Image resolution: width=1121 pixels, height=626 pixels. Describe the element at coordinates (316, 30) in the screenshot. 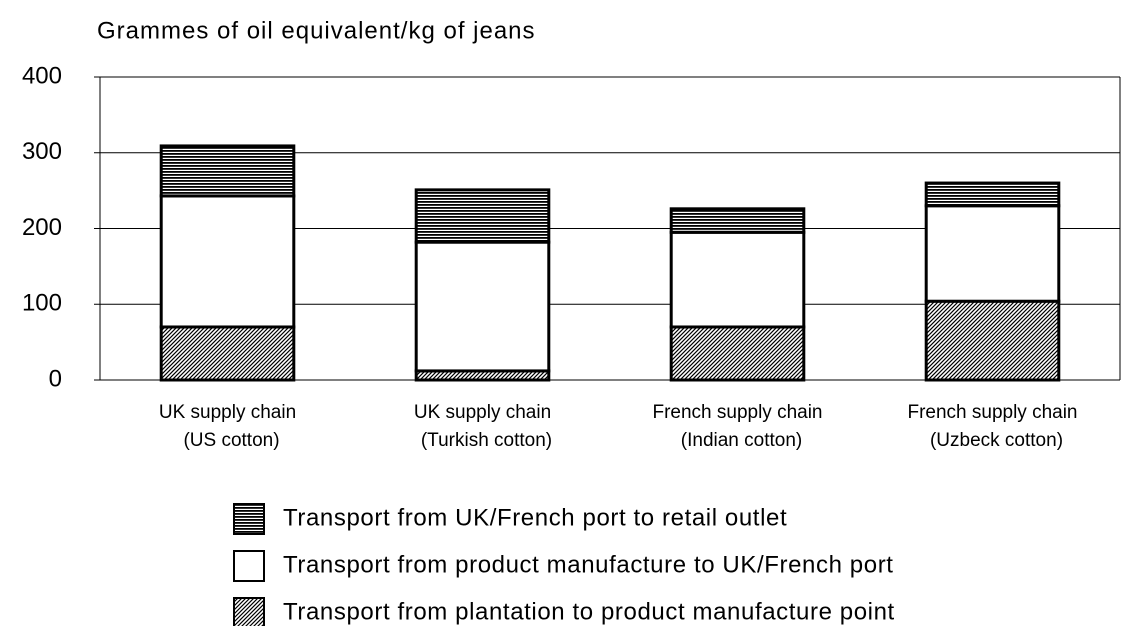

I see `chart-title: Grammes of oil equivalent/kg of jeans` at that location.